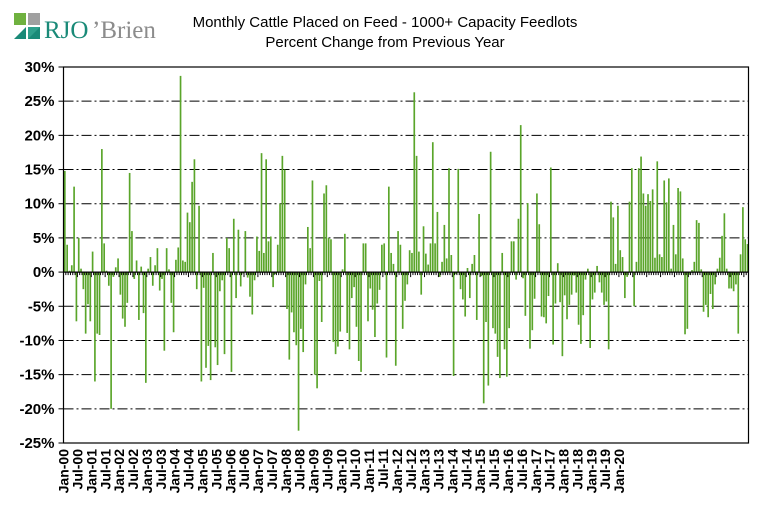 The width and height of the screenshot is (763, 516). What do you see at coordinates (36, 340) in the screenshot?
I see `y-tick-label: -10%` at bounding box center [36, 340].